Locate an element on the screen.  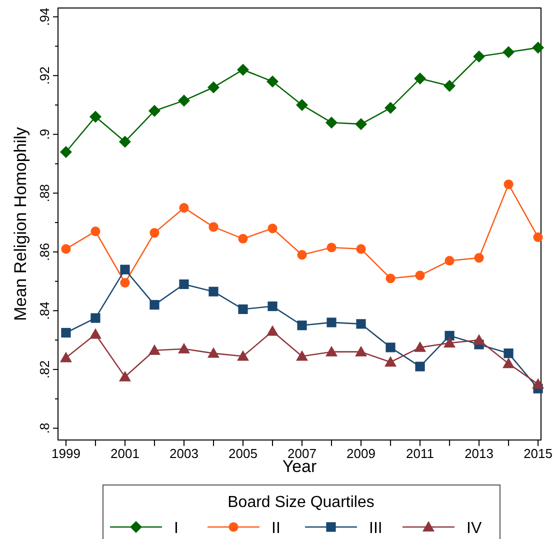
y-tick-label: .8 is located at coordinates (44, 428).